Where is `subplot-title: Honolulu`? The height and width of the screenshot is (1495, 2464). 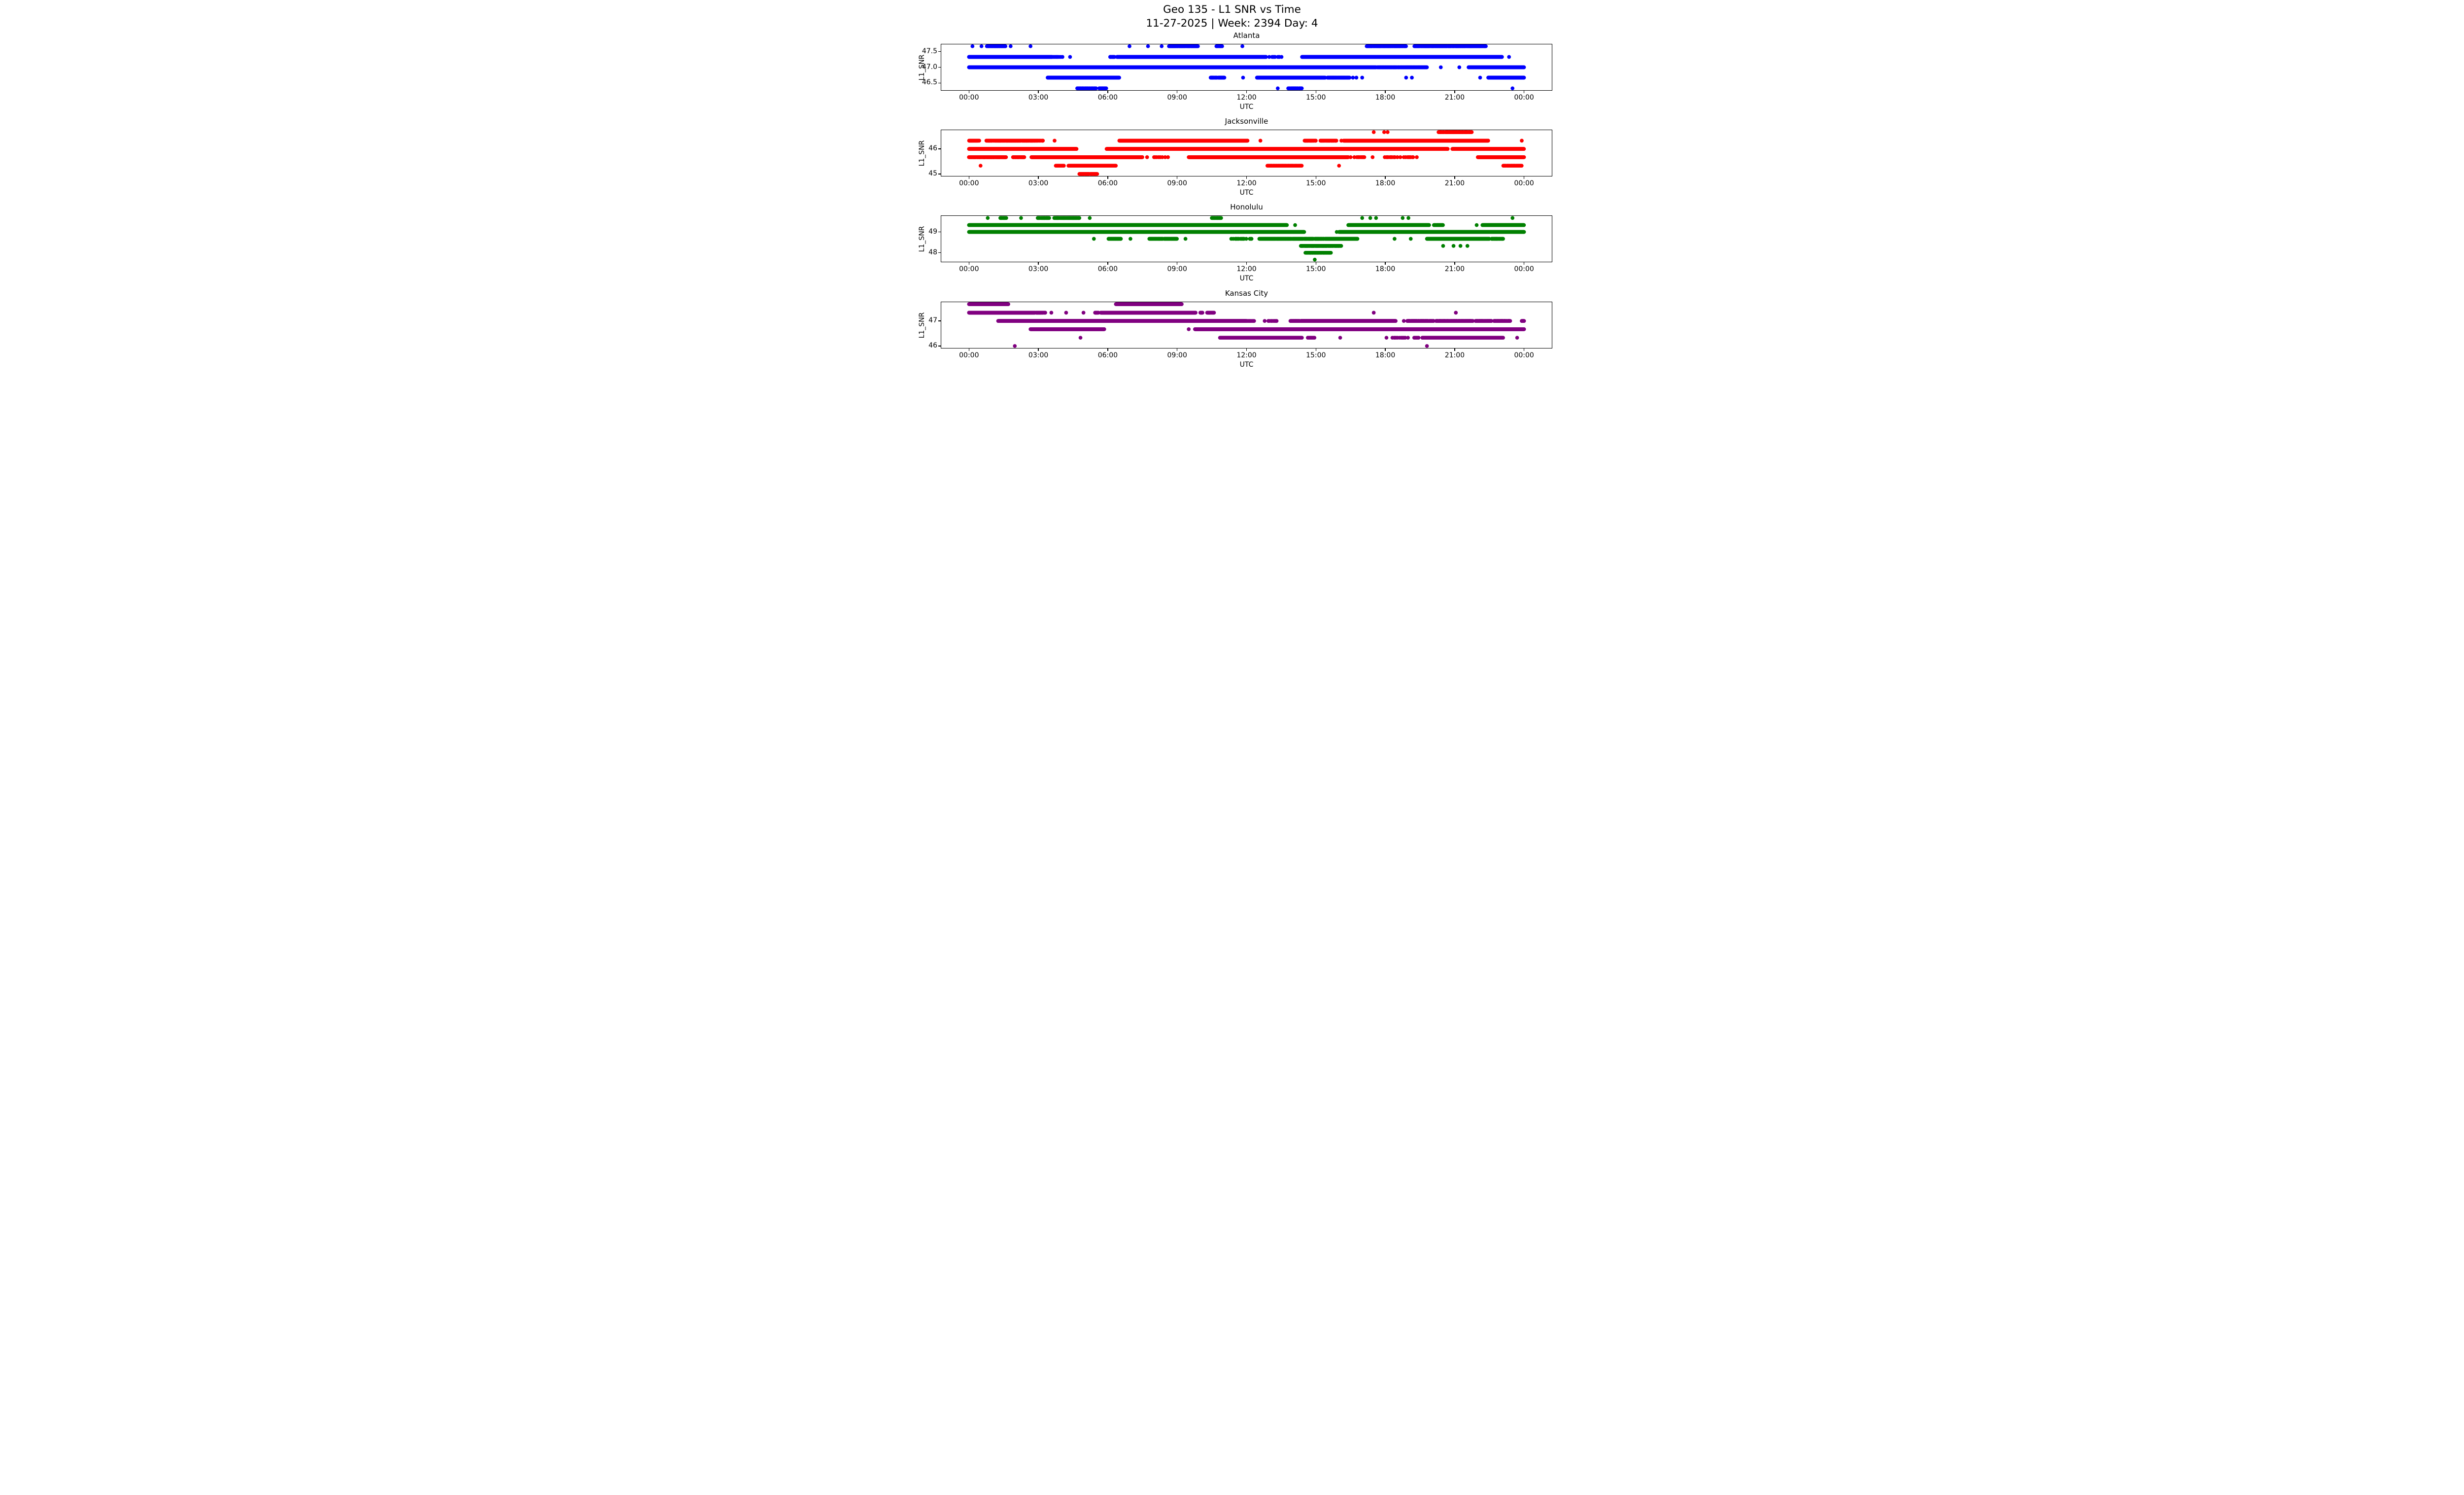
subplot-title: Honolulu is located at coordinates (1246, 207).